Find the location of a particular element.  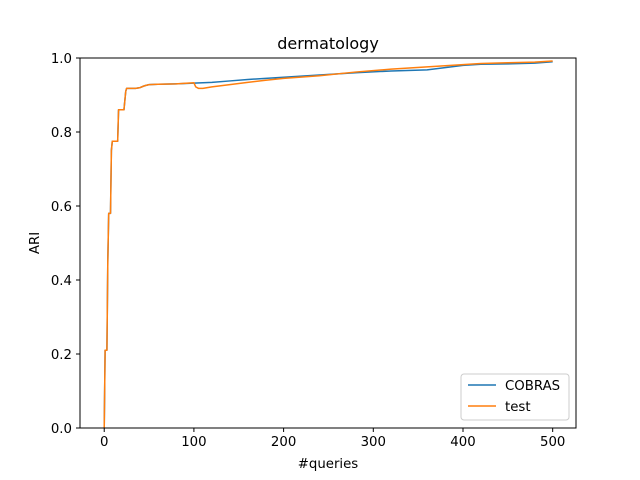

x-tick-label: 0 is located at coordinates (104, 442).